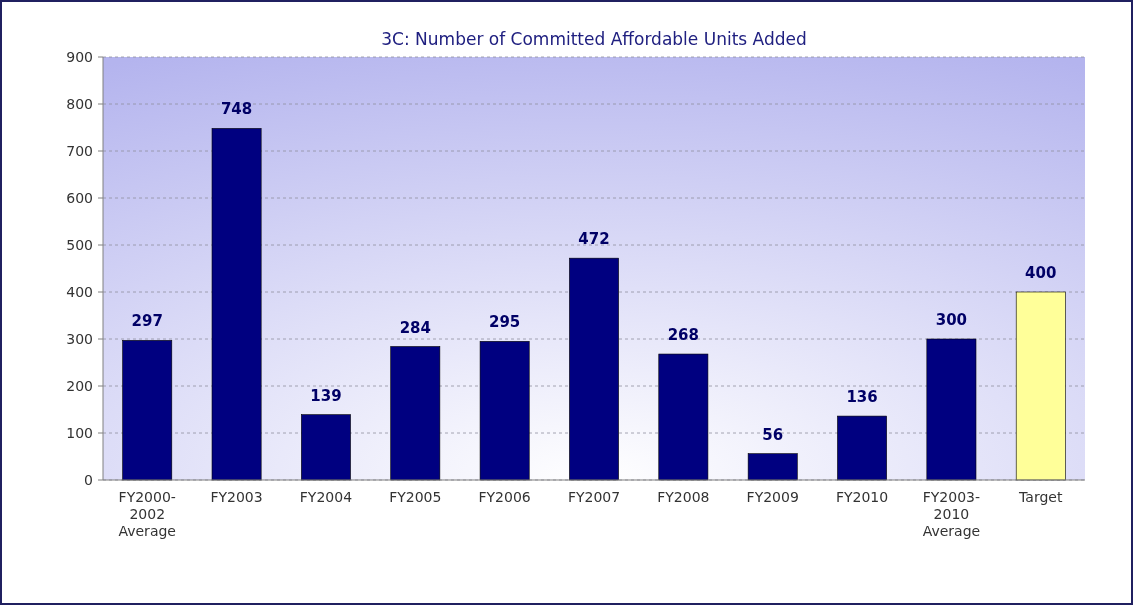  What do you see at coordinates (773, 434) in the screenshot?
I see `data-label: 56` at bounding box center [773, 434].